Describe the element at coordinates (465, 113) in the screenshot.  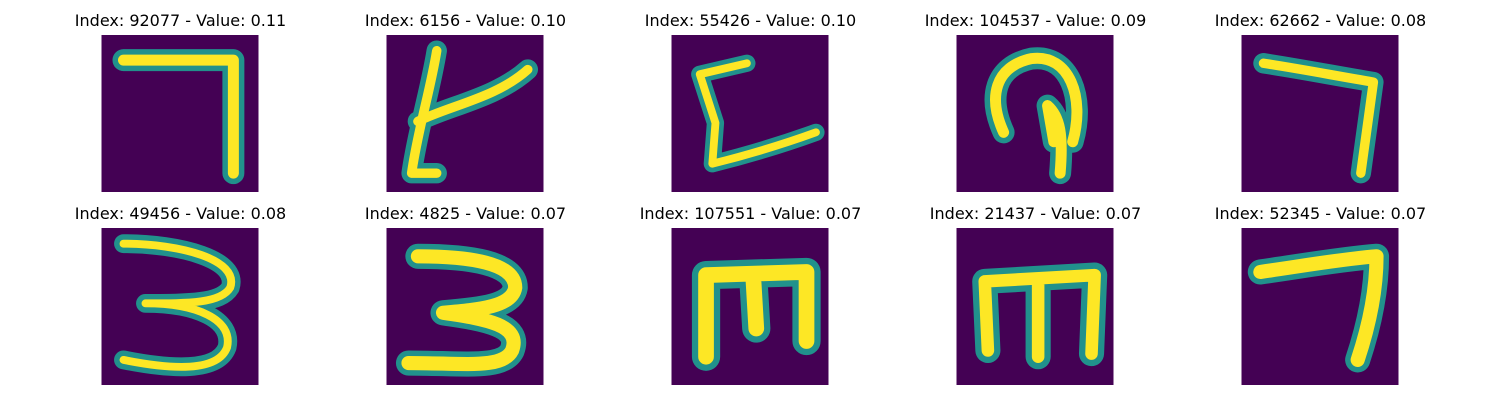
I see `handwritten-k-like-glyph-icon` at that location.